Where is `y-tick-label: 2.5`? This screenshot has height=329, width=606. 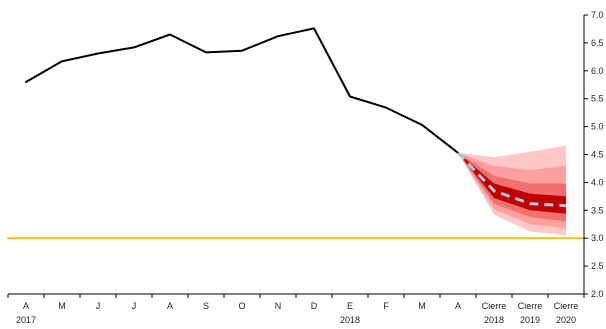 y-tick-label: 2.5 is located at coordinates (597, 266).